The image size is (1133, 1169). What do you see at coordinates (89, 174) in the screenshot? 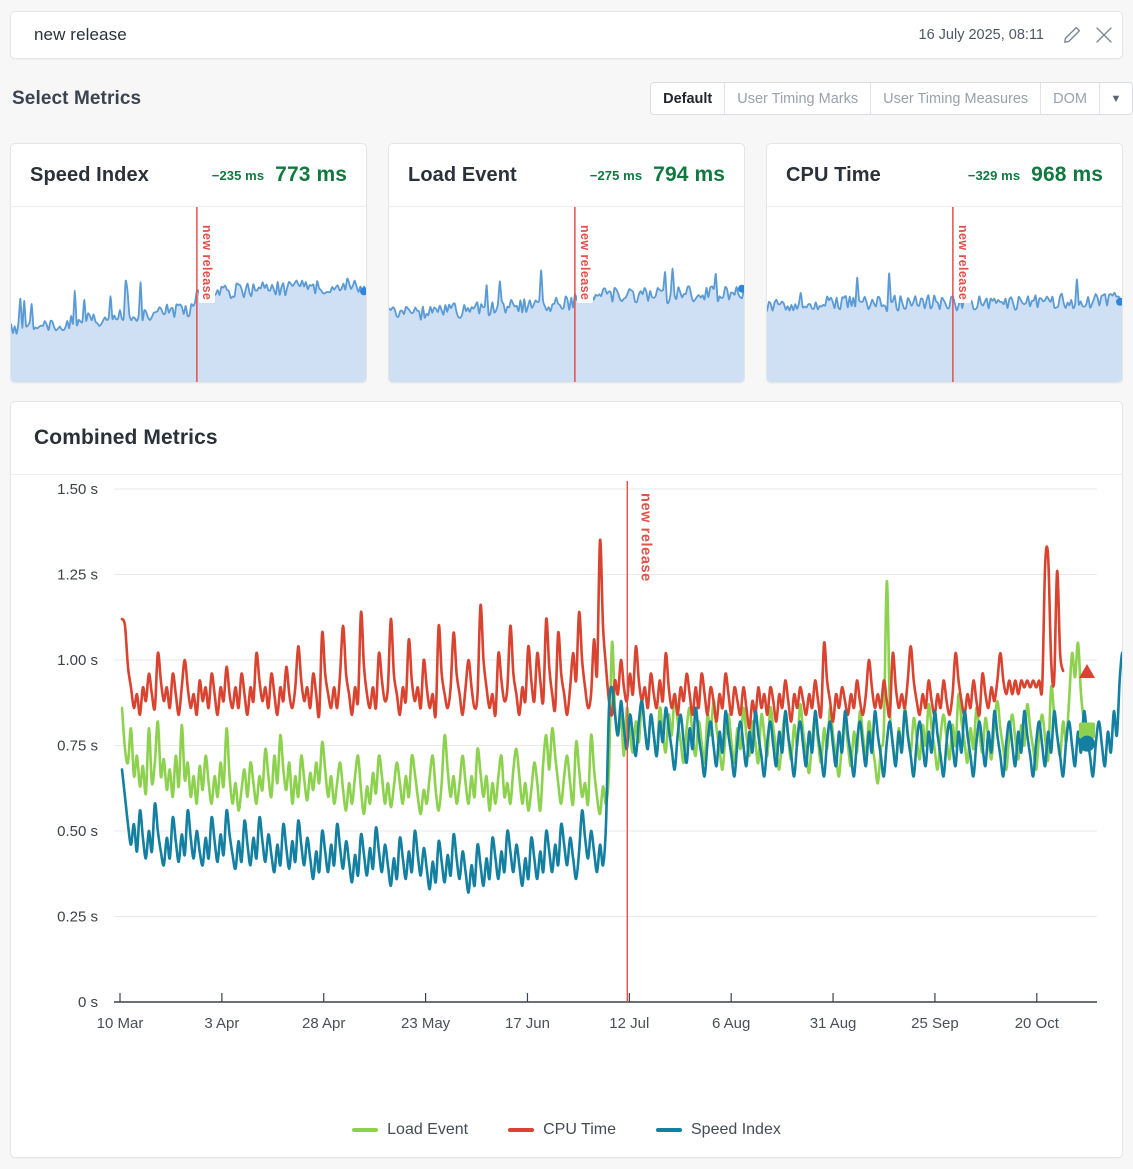
I see `metric-card-title: Speed Index` at bounding box center [89, 174].